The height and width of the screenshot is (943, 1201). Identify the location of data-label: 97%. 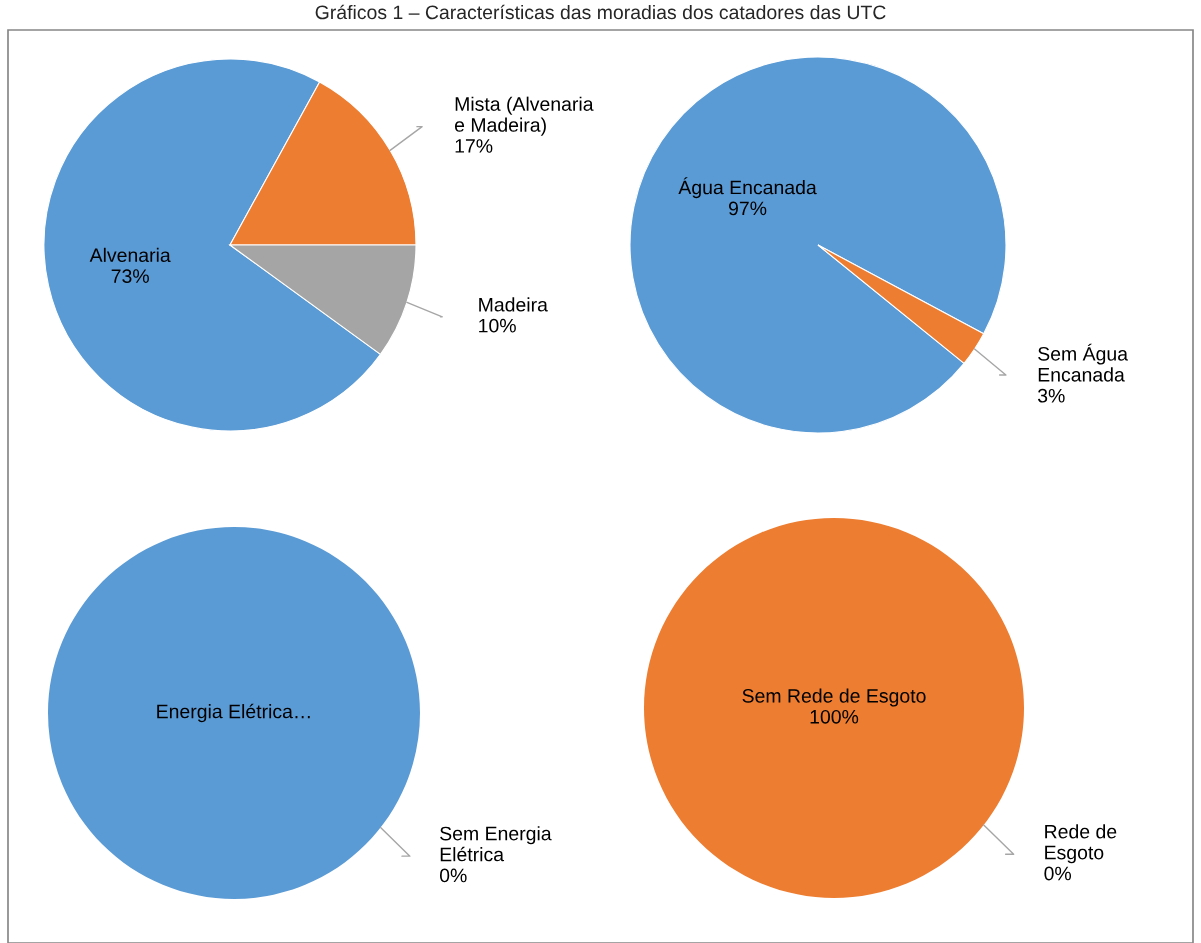
(747, 208).